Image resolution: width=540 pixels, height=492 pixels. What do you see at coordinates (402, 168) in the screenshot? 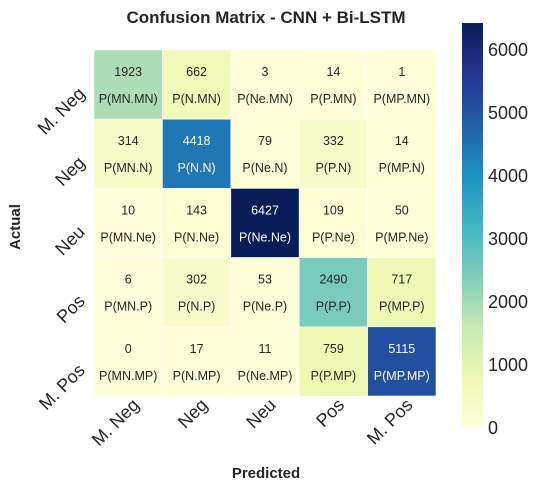
I see `cell-label: P(MP.N)` at bounding box center [402, 168].